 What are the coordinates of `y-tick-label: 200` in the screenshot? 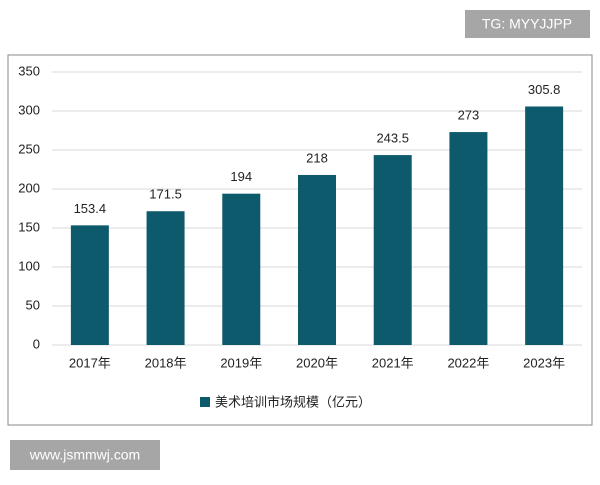 It's located at (29, 187).